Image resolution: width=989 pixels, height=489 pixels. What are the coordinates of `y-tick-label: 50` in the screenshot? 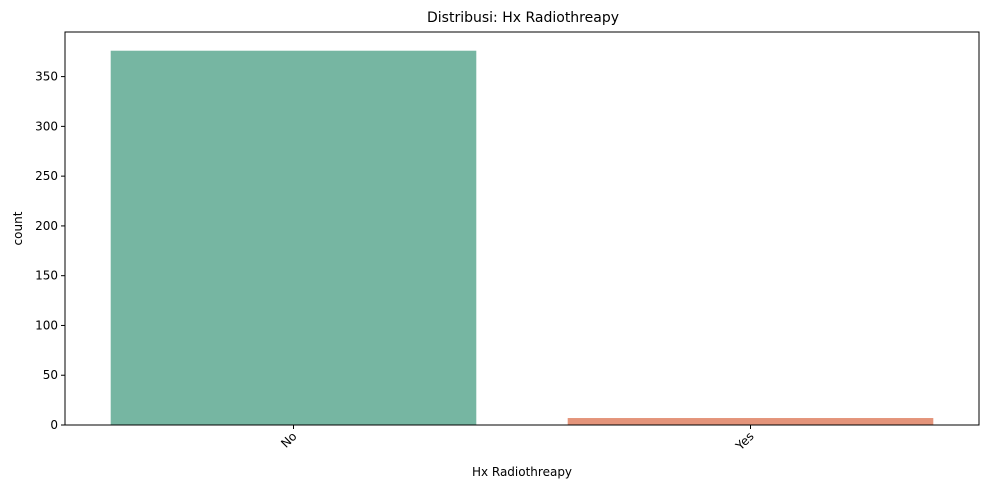 It's located at (50, 375).